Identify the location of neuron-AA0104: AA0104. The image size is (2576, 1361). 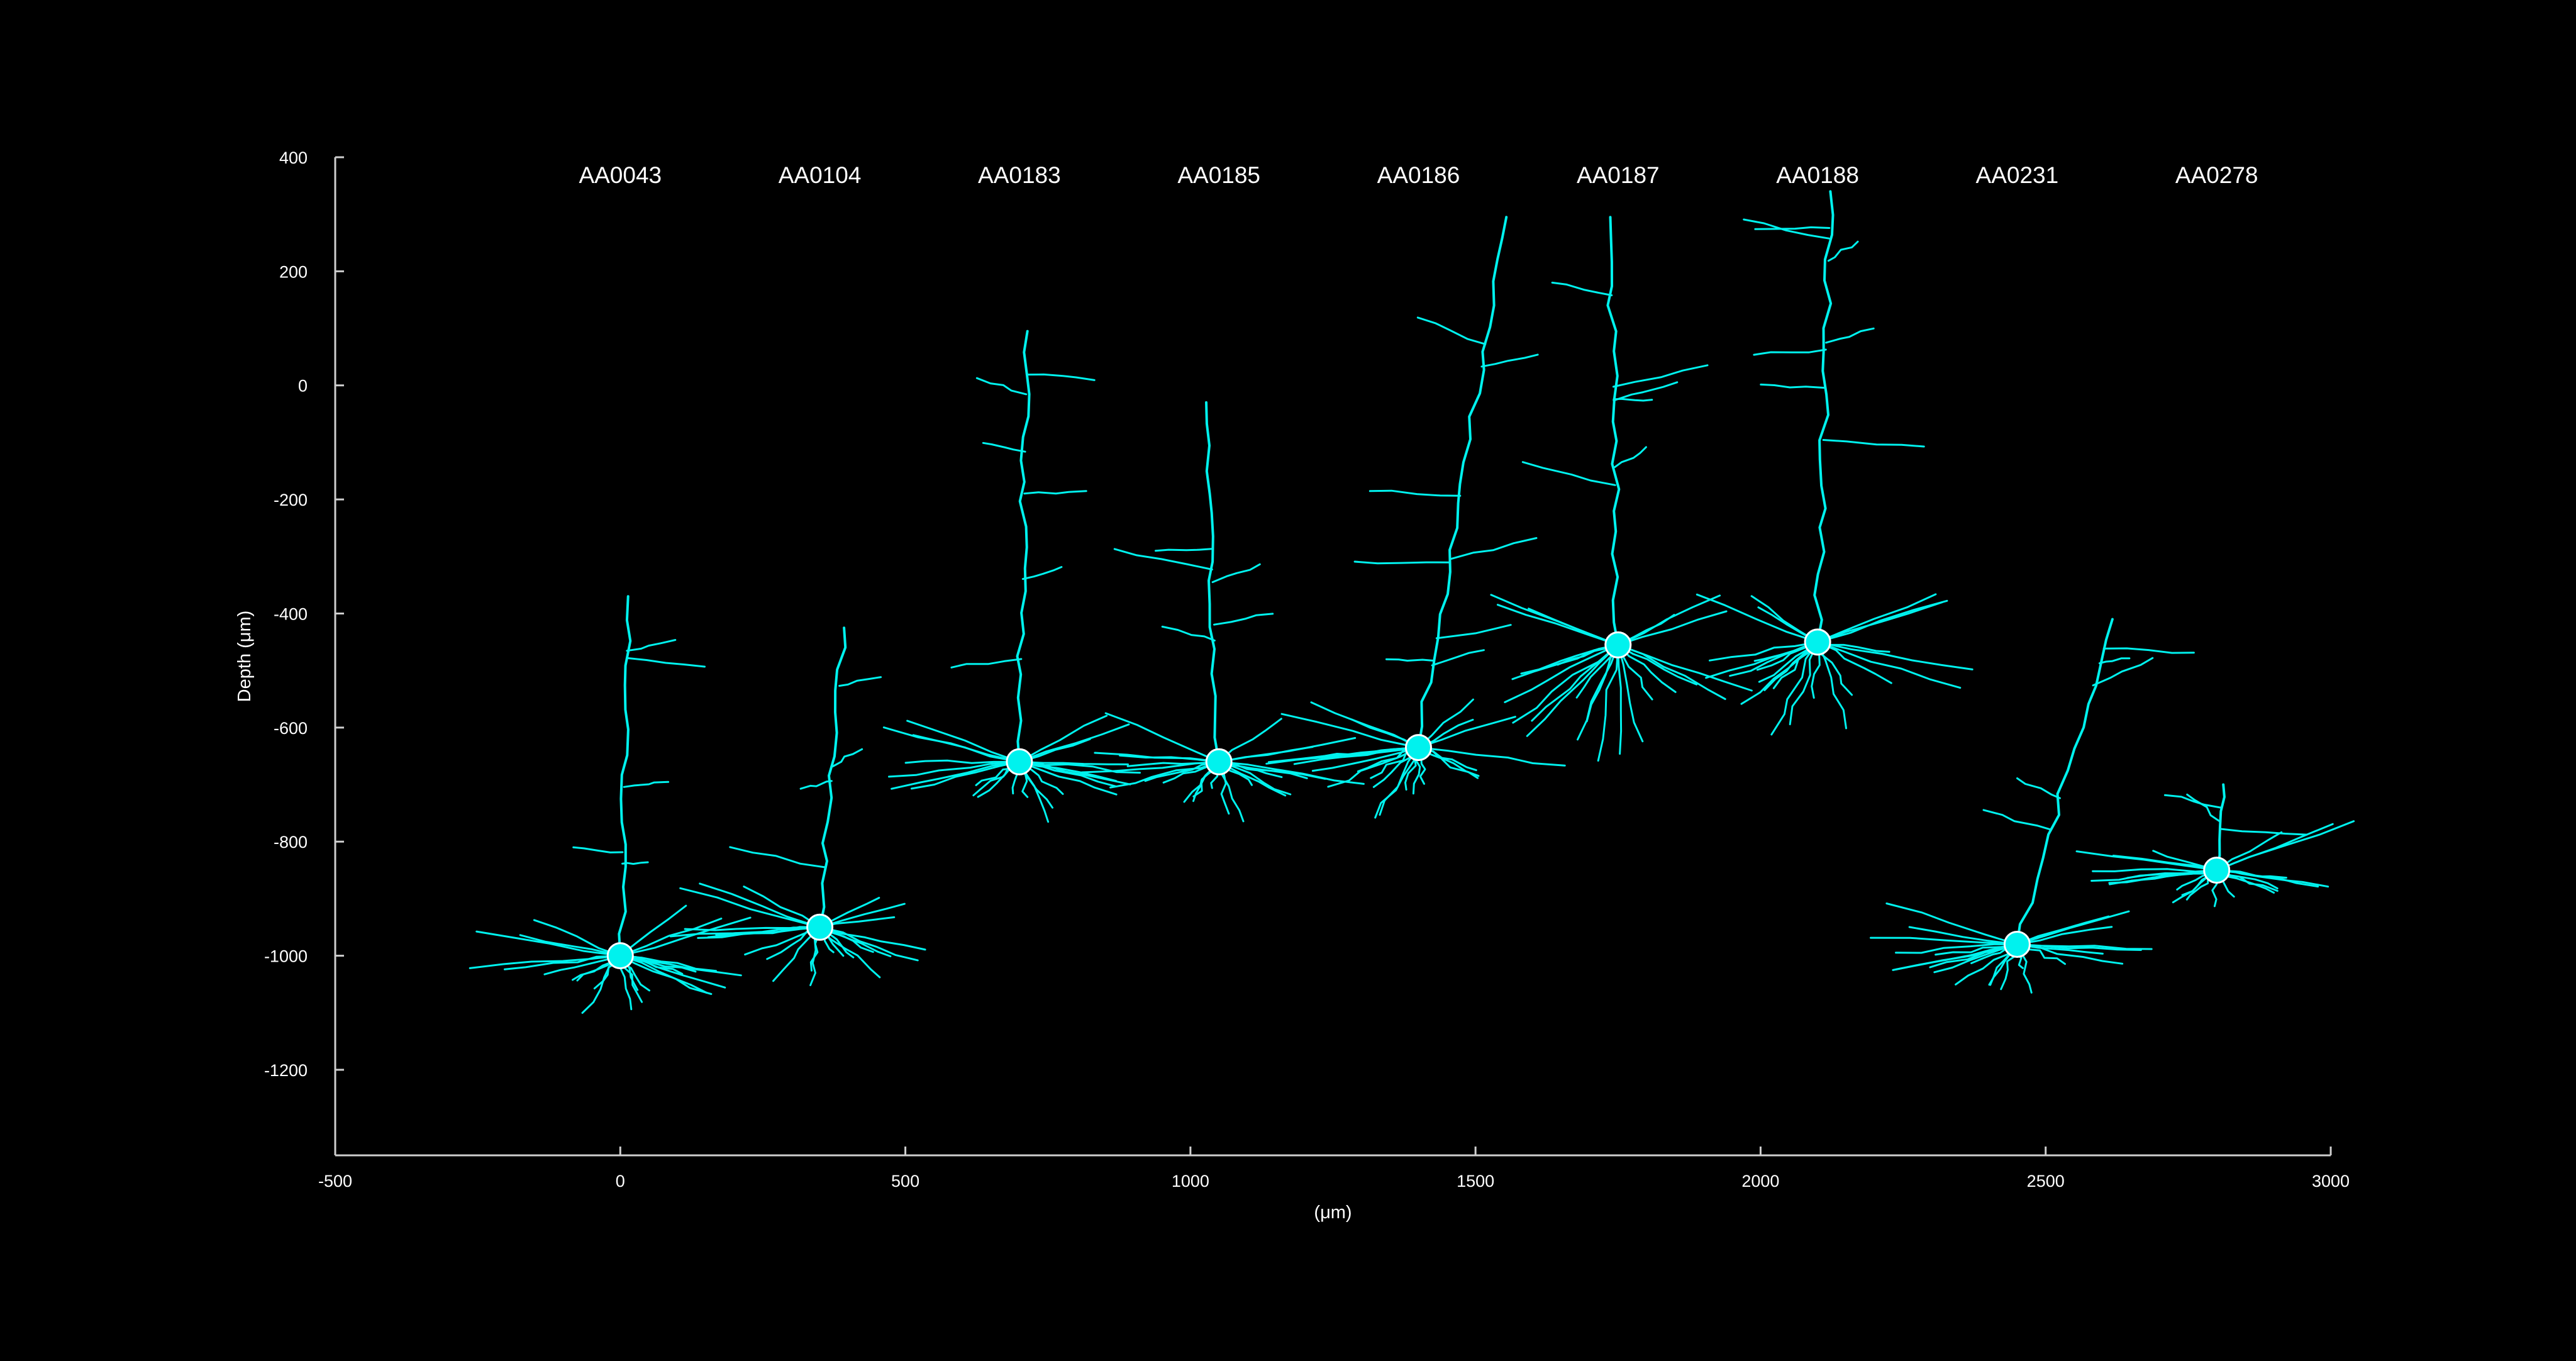
(797, 574).